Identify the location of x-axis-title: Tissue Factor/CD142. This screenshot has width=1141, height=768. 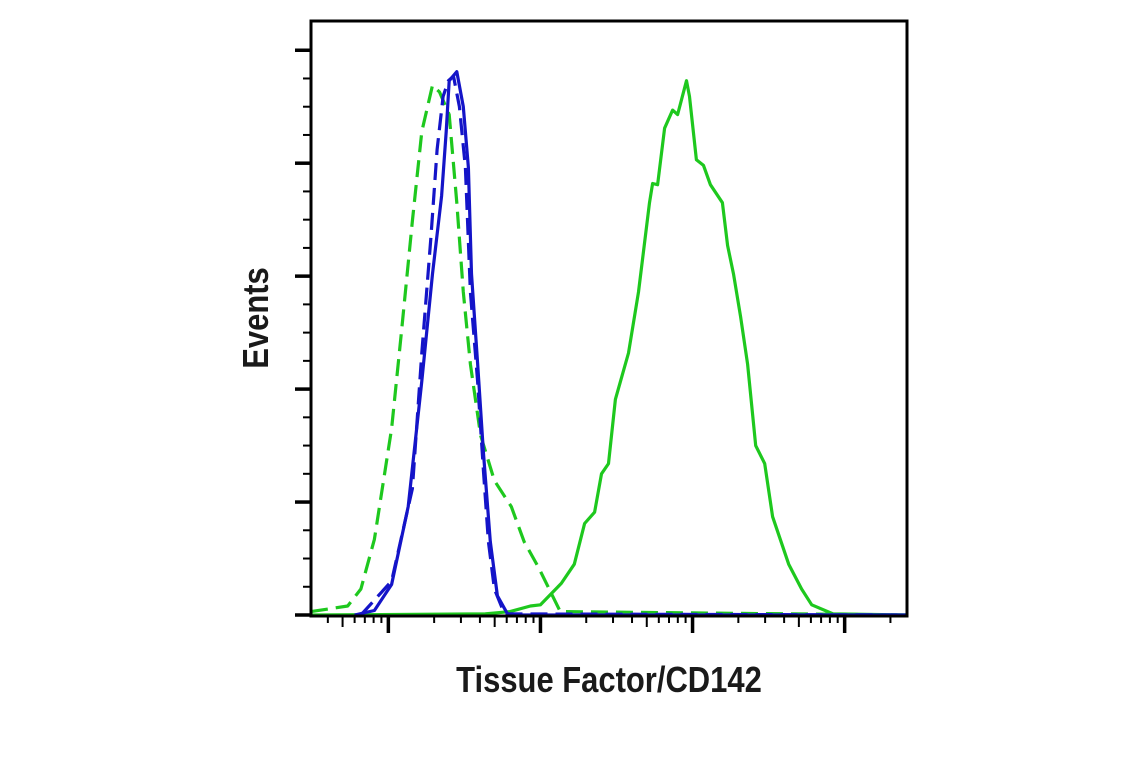
(609, 681).